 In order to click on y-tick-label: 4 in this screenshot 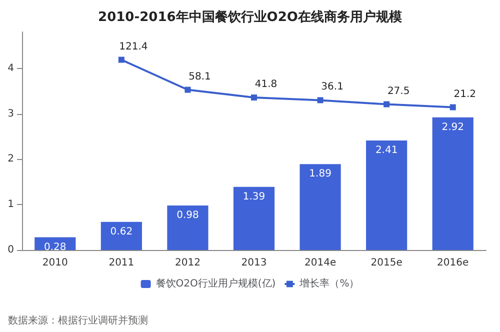, I will do `click(11, 68)`.